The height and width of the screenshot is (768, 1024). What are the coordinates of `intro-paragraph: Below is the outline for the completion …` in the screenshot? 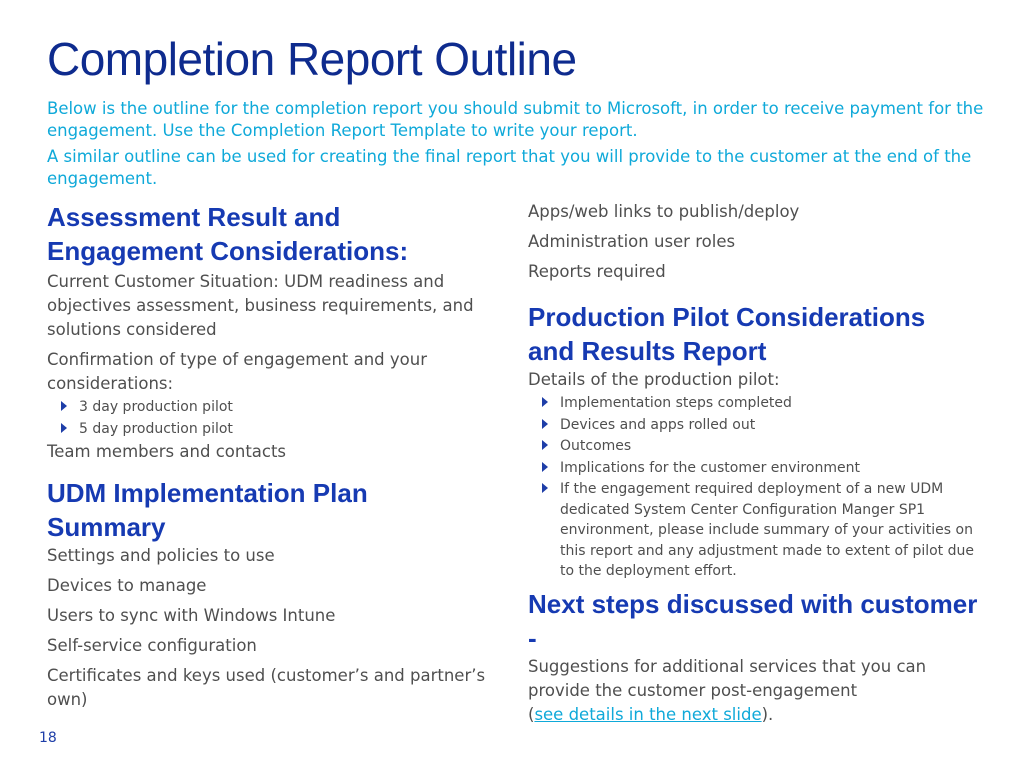 It's located at (515, 119).